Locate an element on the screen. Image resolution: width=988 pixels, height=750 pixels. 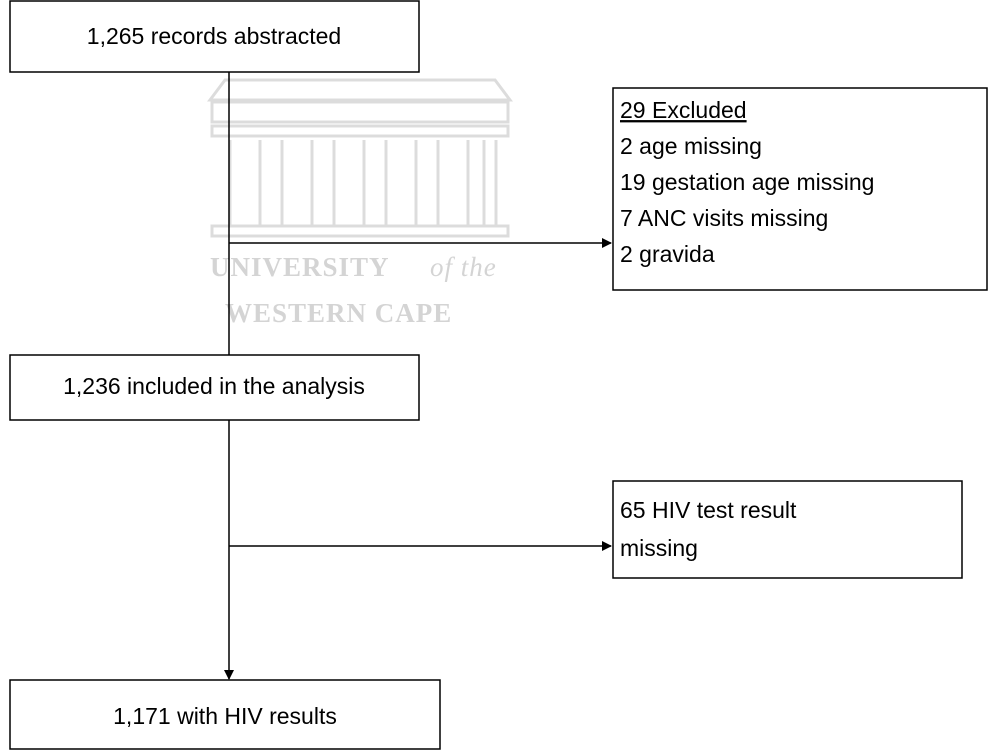
node-text: 2 age missing is located at coordinates (691, 146).